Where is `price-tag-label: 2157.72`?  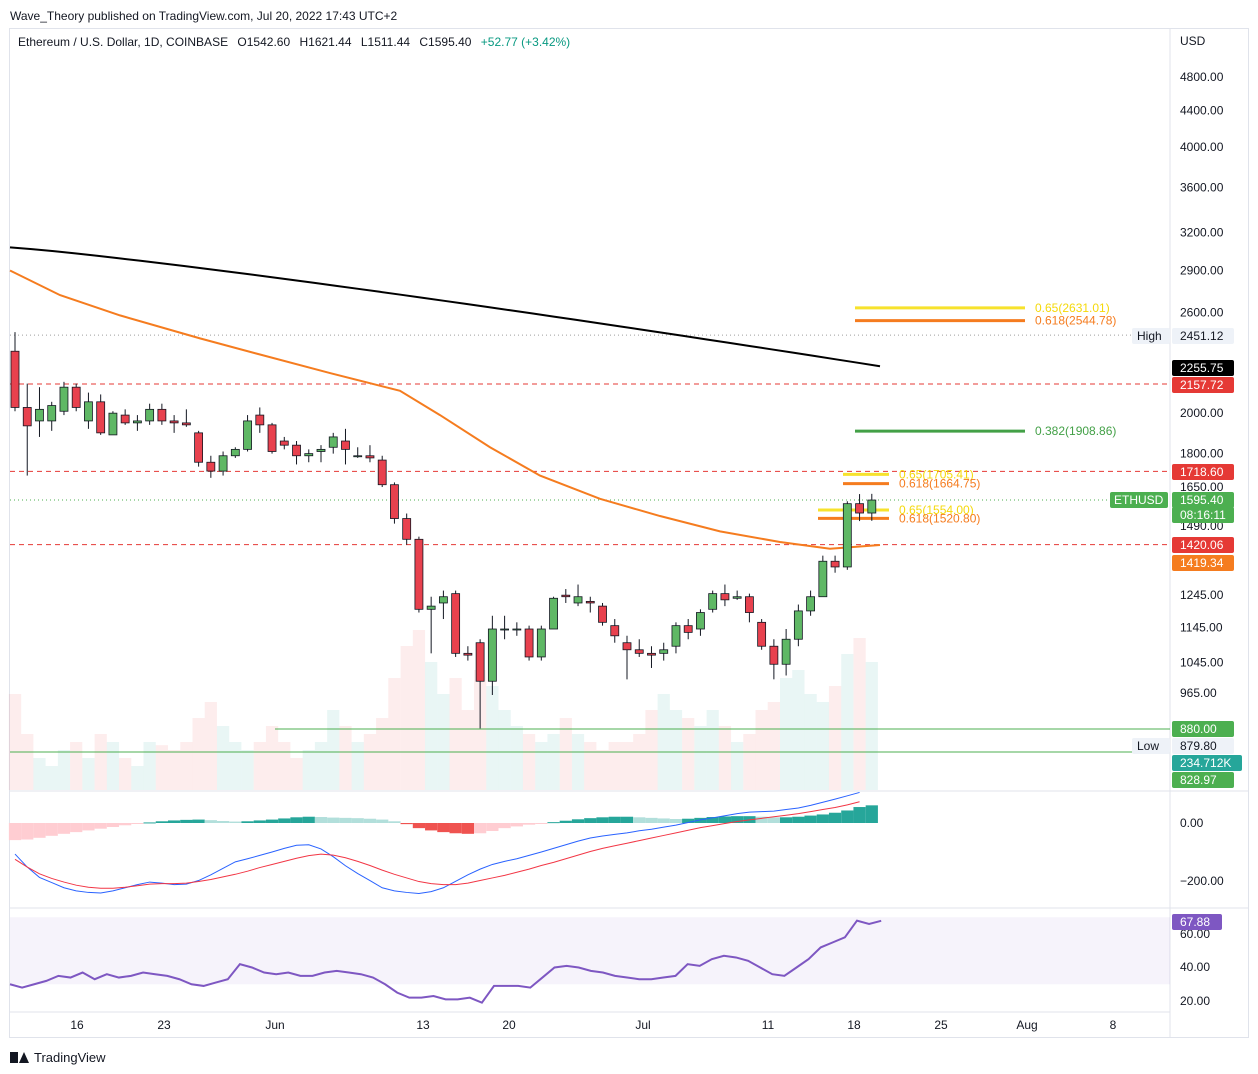
price-tag-label: 2157.72 is located at coordinates (1202, 385).